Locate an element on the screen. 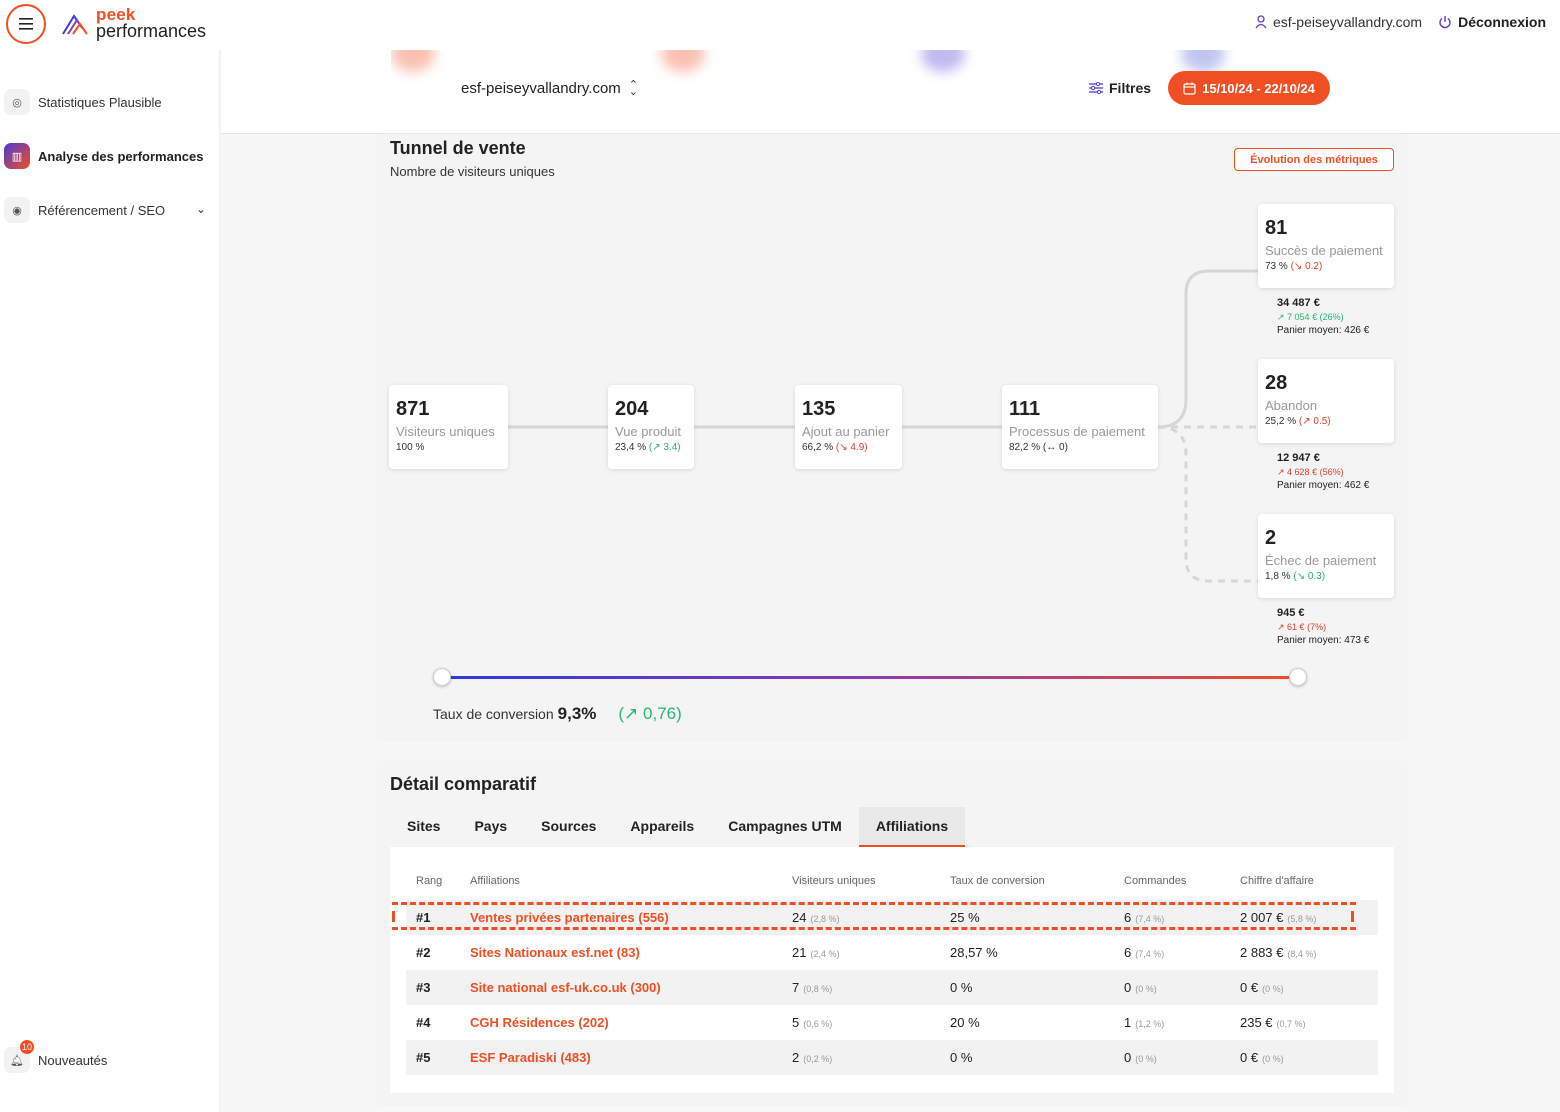 The image size is (1560, 1112). filters-button: Filtres is located at coordinates (1120, 88).